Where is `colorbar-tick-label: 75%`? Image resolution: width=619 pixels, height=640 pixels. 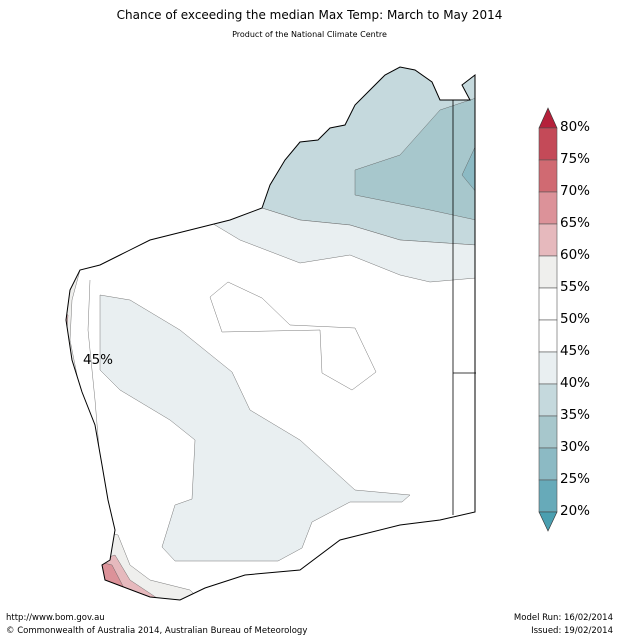
colorbar-tick-label: 75% is located at coordinates (575, 159).